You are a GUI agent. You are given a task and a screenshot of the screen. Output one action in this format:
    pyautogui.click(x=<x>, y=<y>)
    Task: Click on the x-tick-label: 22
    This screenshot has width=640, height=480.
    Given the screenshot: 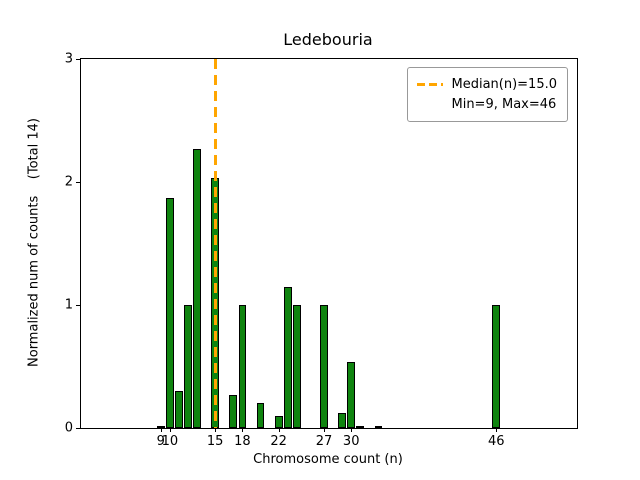 What is the action you would take?
    pyautogui.click(x=278, y=441)
    